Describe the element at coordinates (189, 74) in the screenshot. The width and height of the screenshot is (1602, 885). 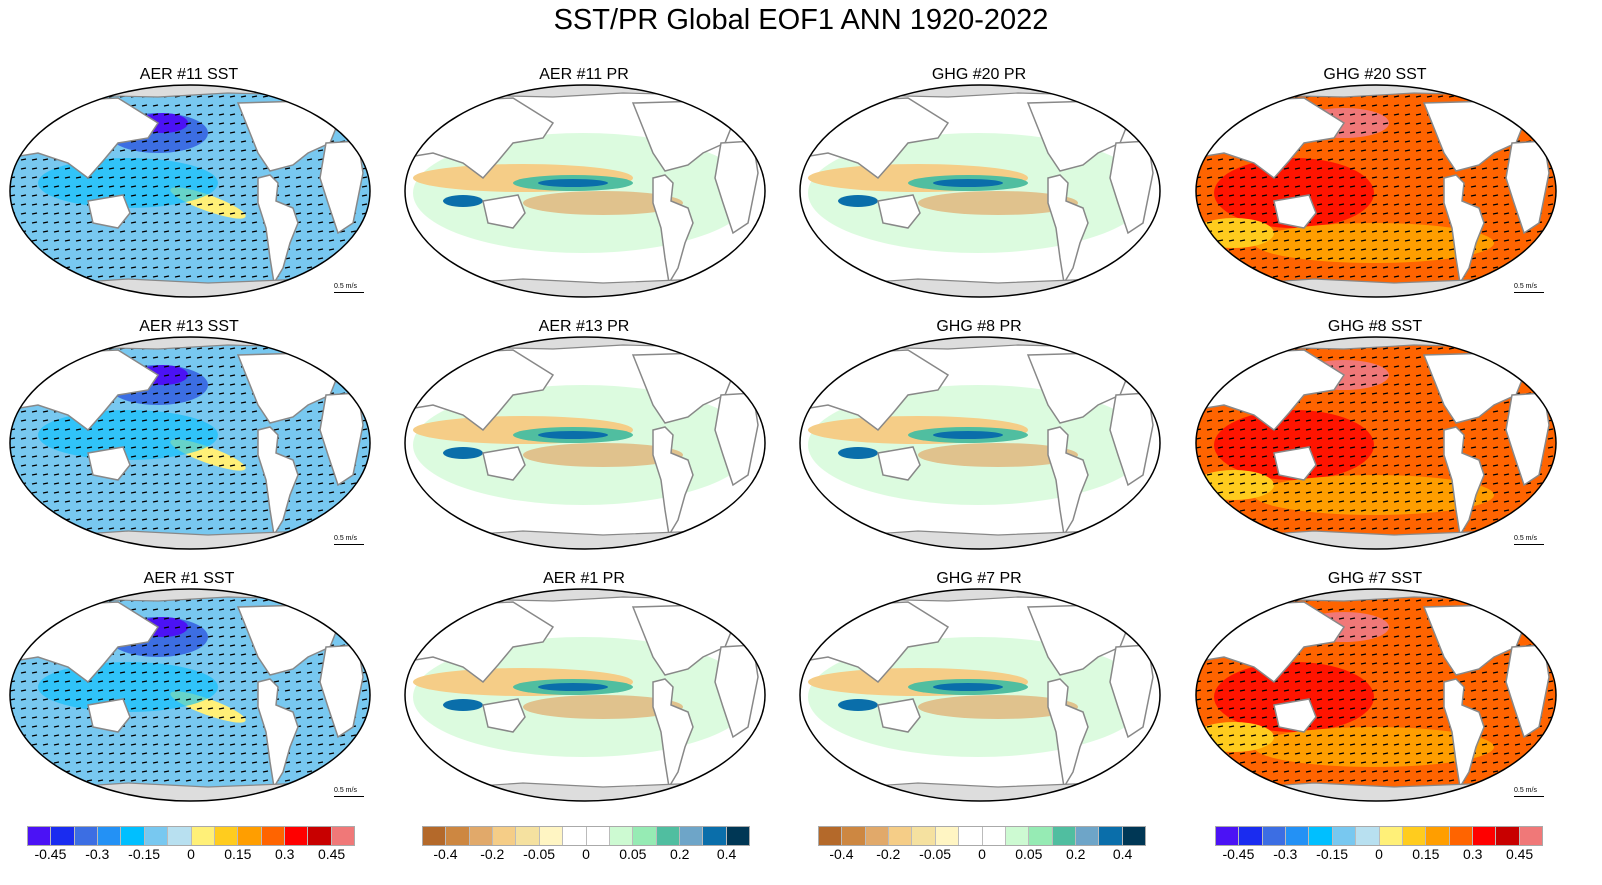
I see `panel-title: AER #11 SST` at that location.